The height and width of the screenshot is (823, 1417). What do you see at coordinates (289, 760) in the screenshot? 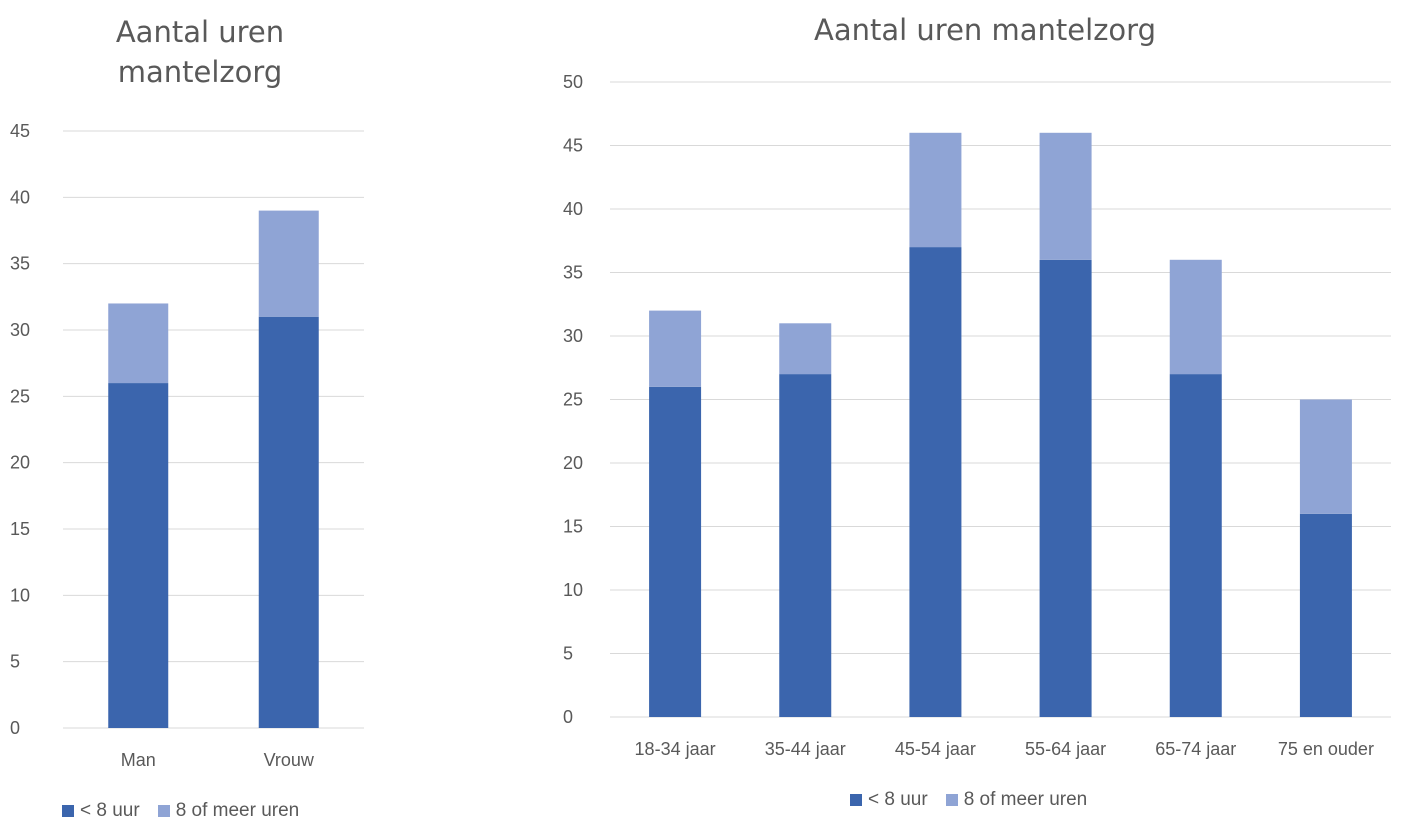
I see `x-tick-label: Vrouw` at bounding box center [289, 760].